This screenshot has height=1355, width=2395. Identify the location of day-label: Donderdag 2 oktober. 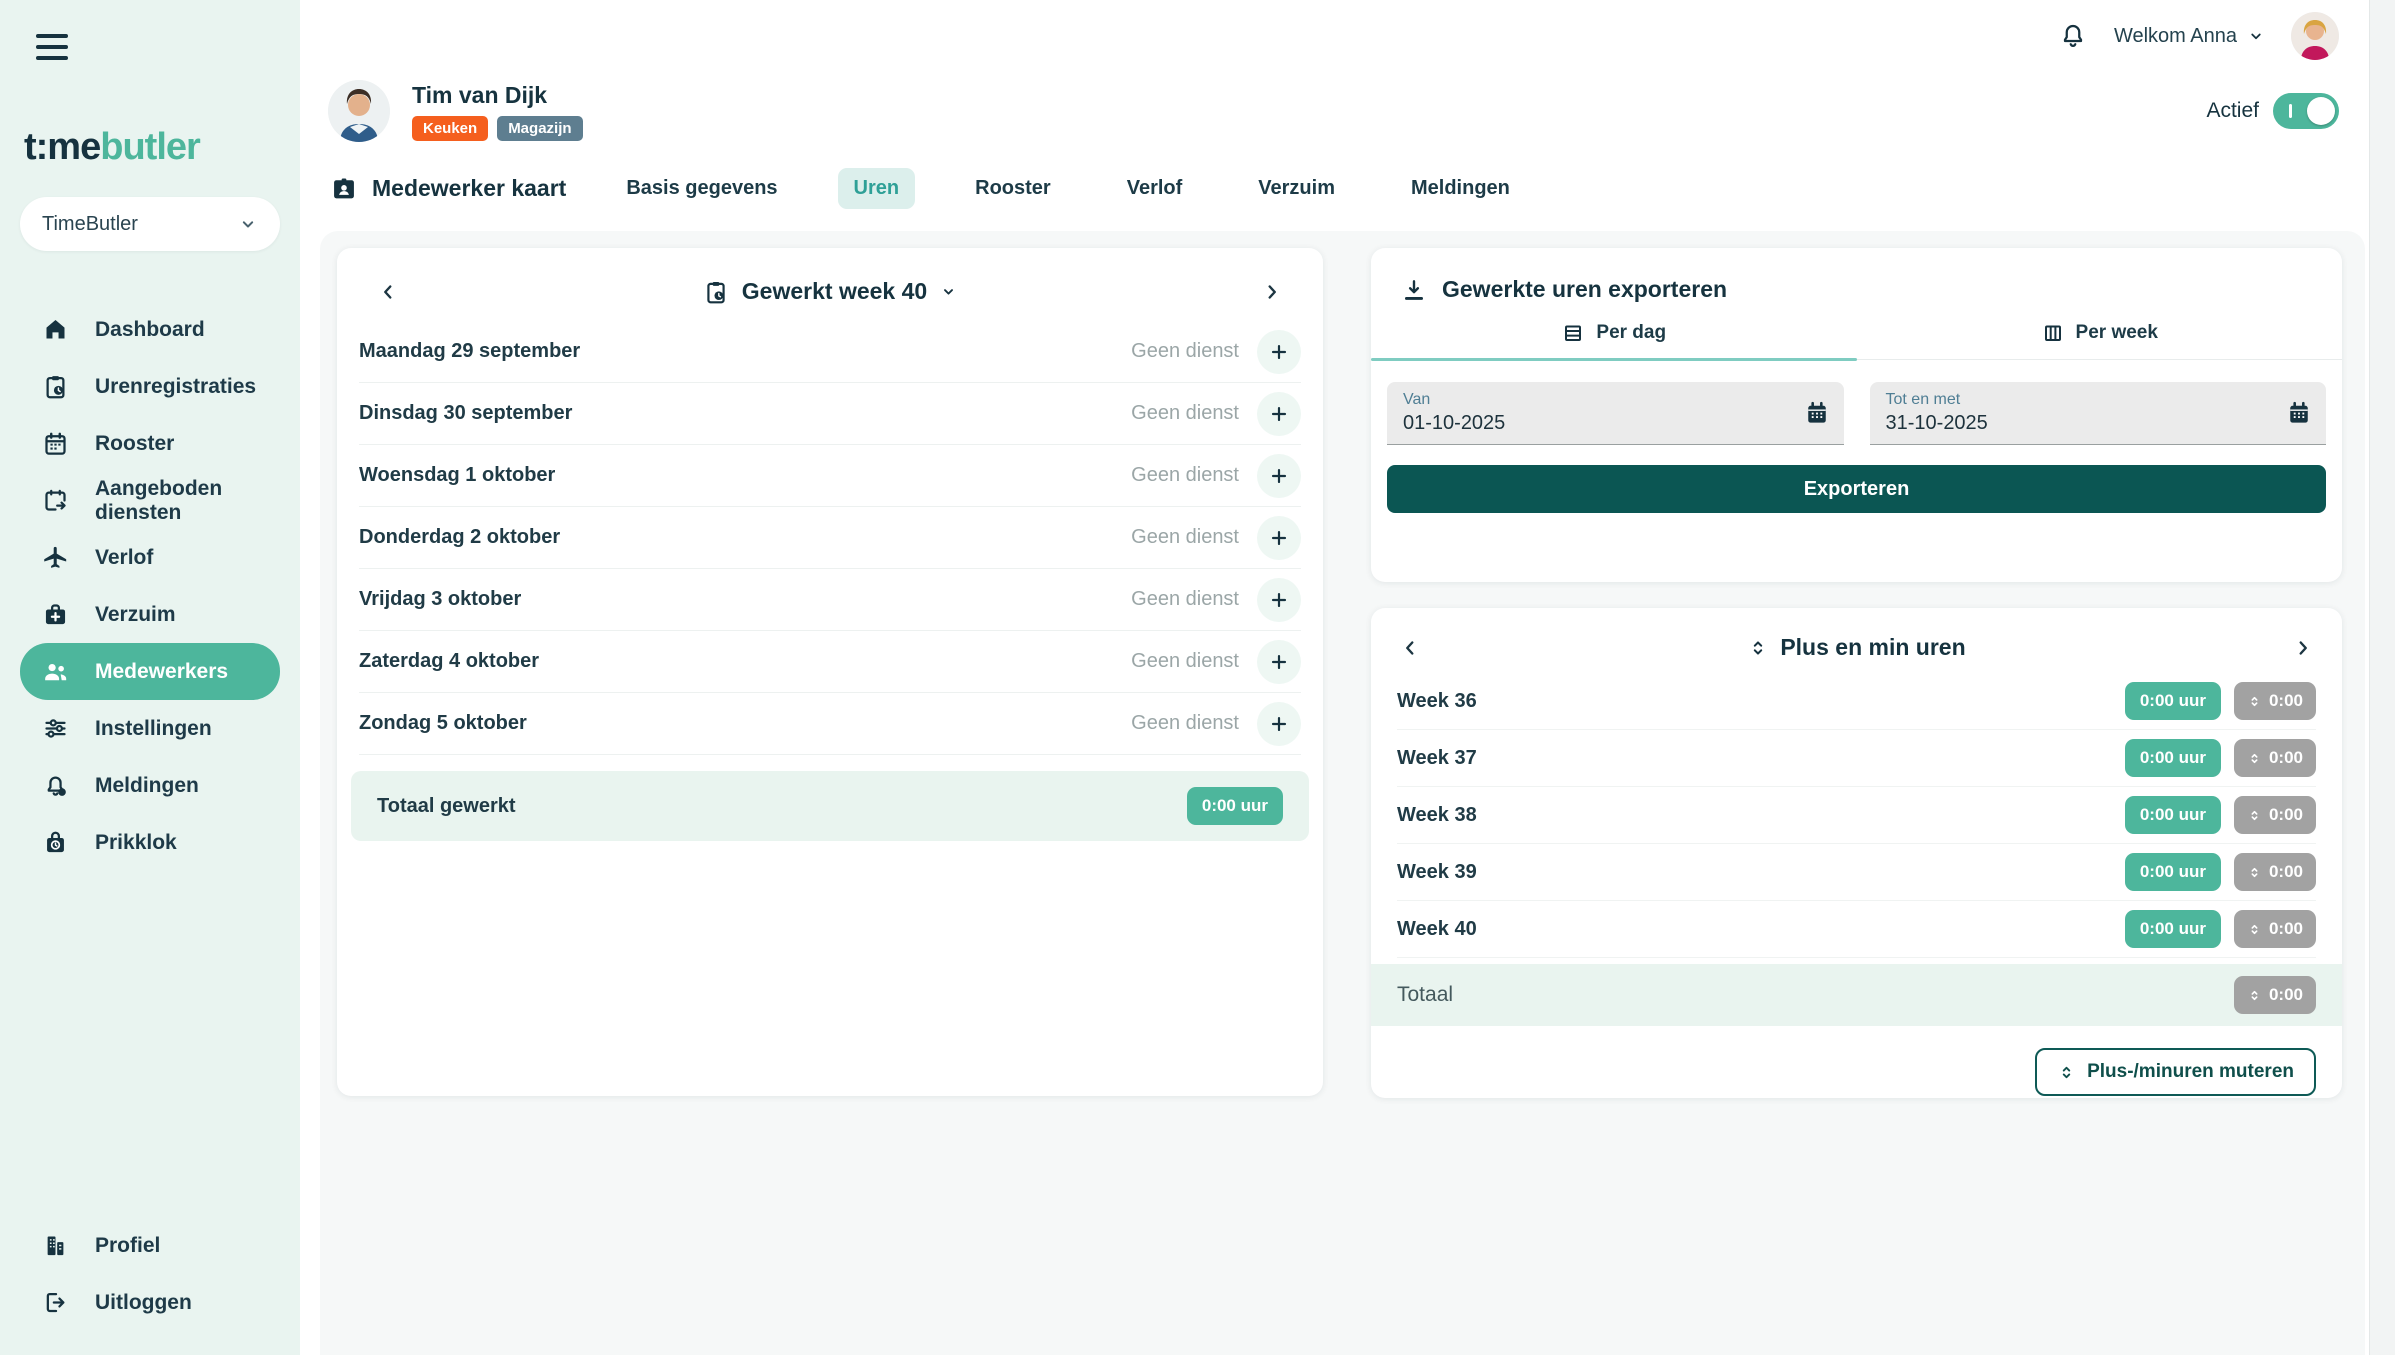
(460, 537).